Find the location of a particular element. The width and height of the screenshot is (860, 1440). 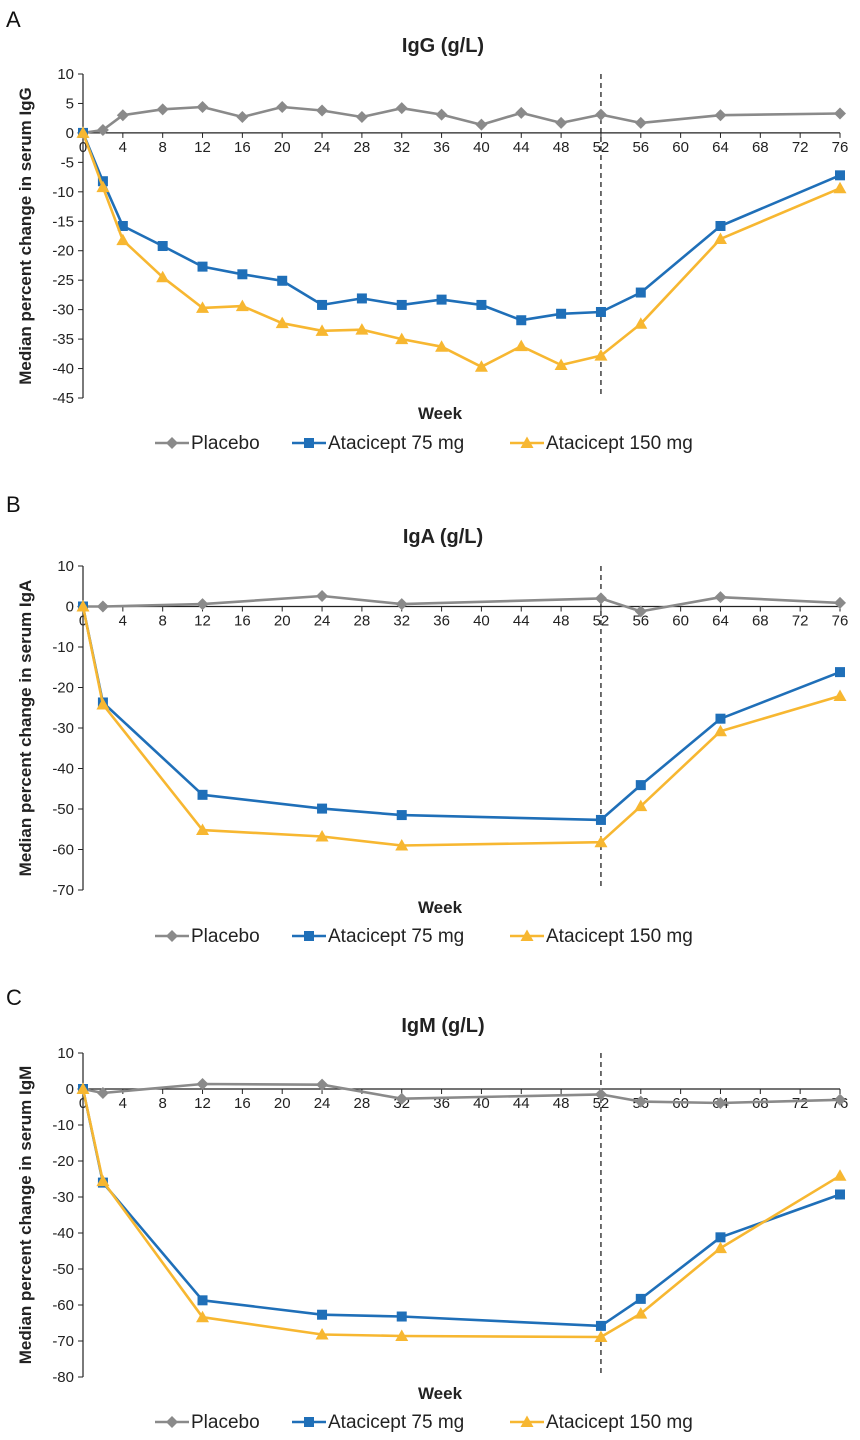

panel-letter: A is located at coordinates (13, 19).